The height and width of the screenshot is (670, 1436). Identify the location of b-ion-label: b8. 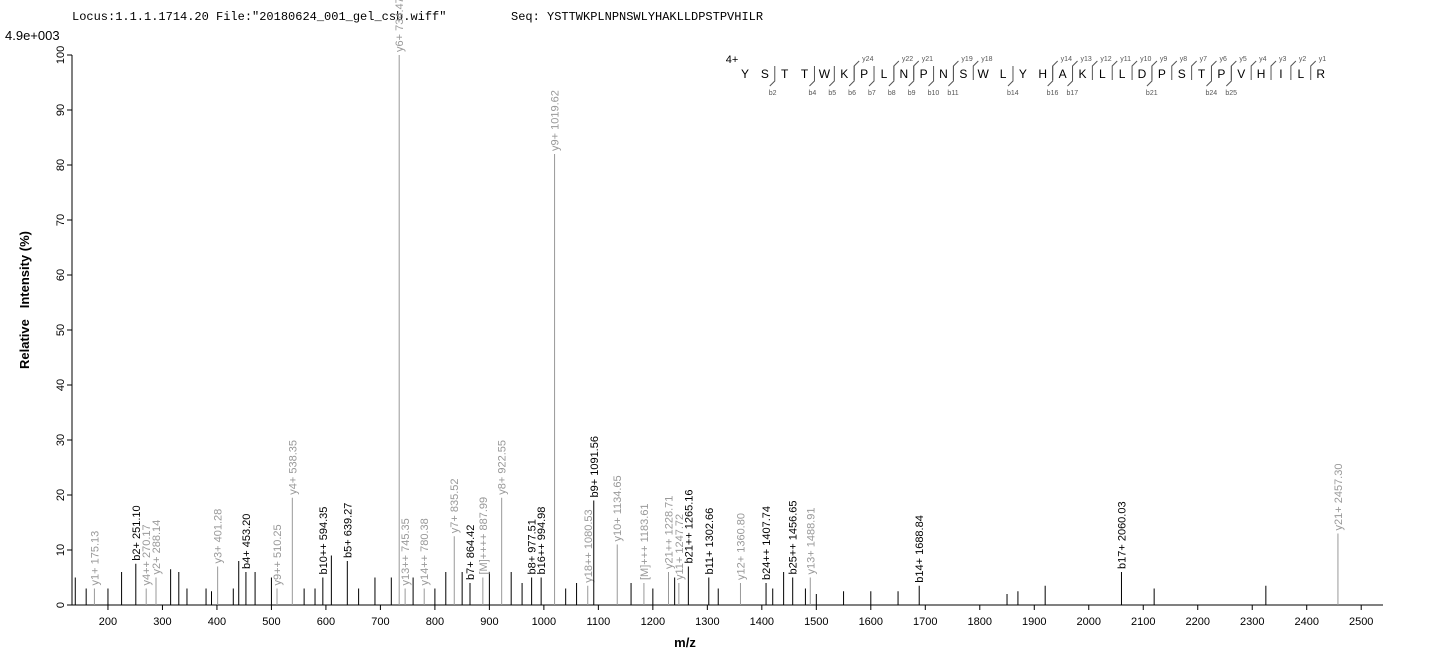
(892, 93).